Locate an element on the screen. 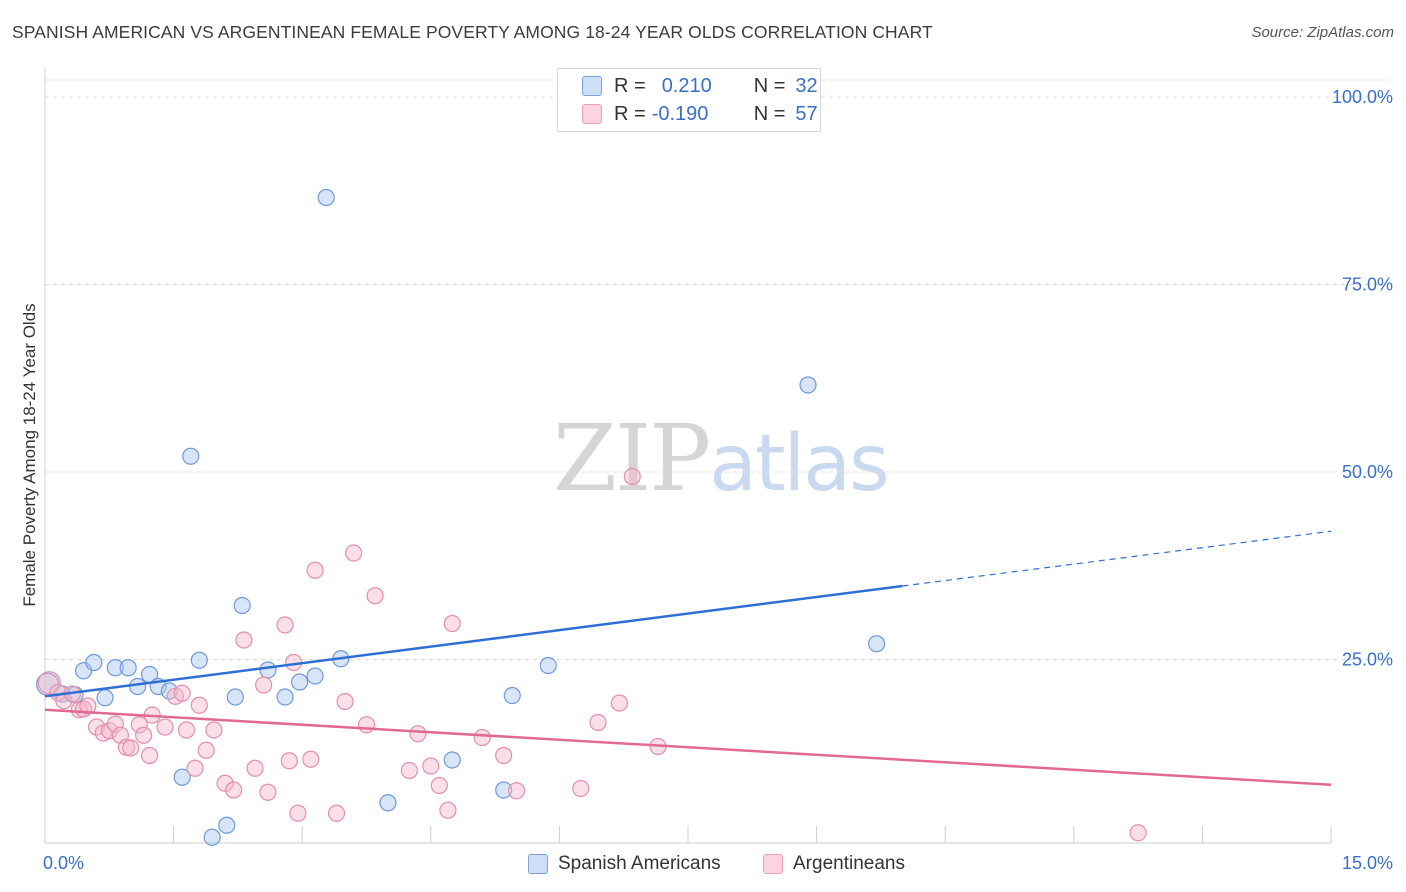 The height and width of the screenshot is (892, 1406). y-tick-label: 75.0% is located at coordinates (1367, 285).